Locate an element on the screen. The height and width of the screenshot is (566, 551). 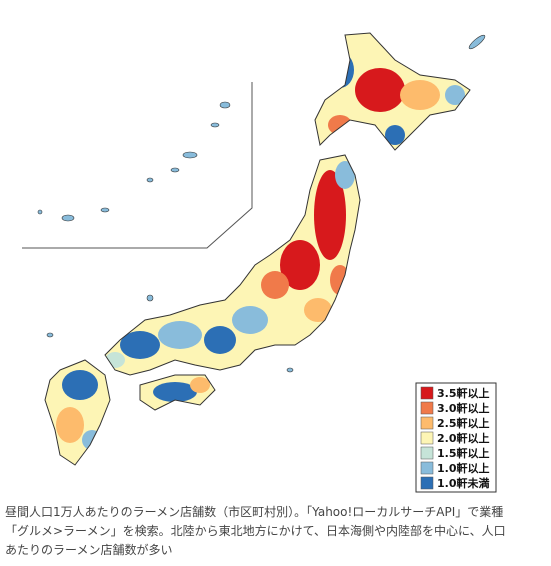
legend-label: 1.0軒以上 is located at coordinates (463, 468).